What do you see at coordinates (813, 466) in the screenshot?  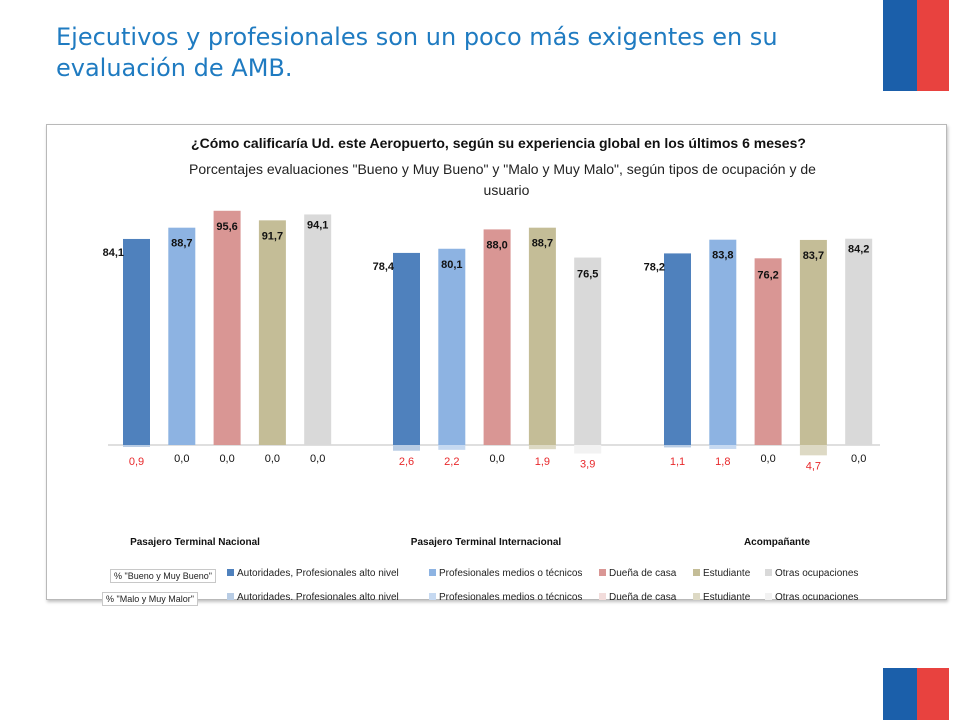 I see `label-bad-g3-estudiante: 4,7` at bounding box center [813, 466].